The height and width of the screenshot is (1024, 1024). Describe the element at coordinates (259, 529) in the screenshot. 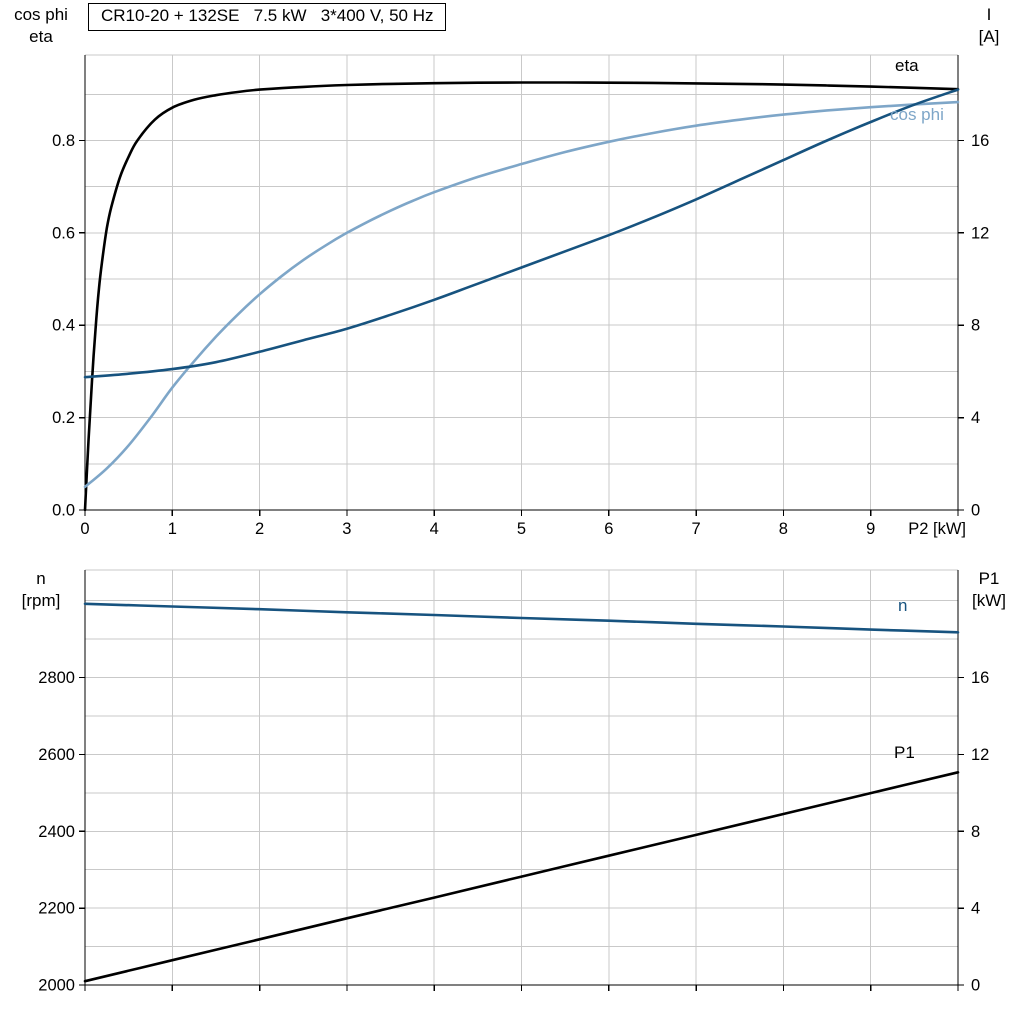

I see `x-tick-label: 2` at that location.